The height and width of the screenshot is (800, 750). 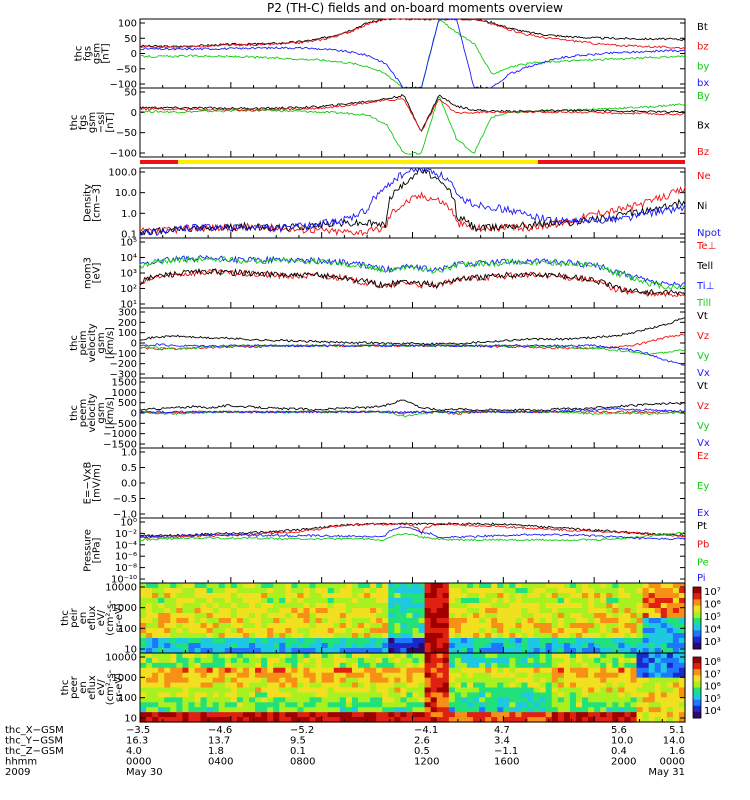 What do you see at coordinates (712, 617) in the screenshot?
I see `colorbar-tick-label: 10⁵` at bounding box center [712, 617].